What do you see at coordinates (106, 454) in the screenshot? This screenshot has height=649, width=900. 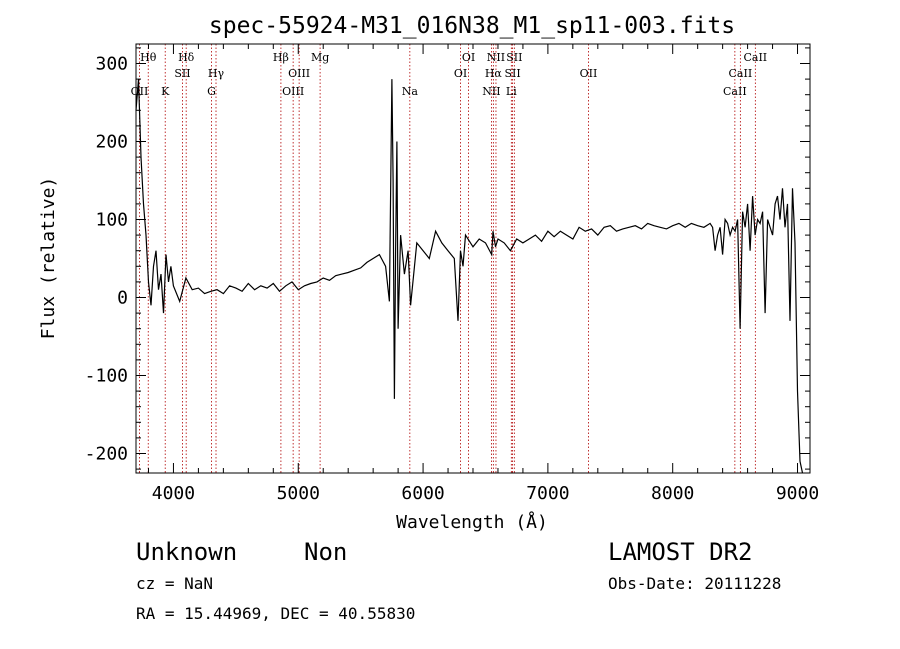 I see `y-tick-label-0: -200` at bounding box center [106, 454].